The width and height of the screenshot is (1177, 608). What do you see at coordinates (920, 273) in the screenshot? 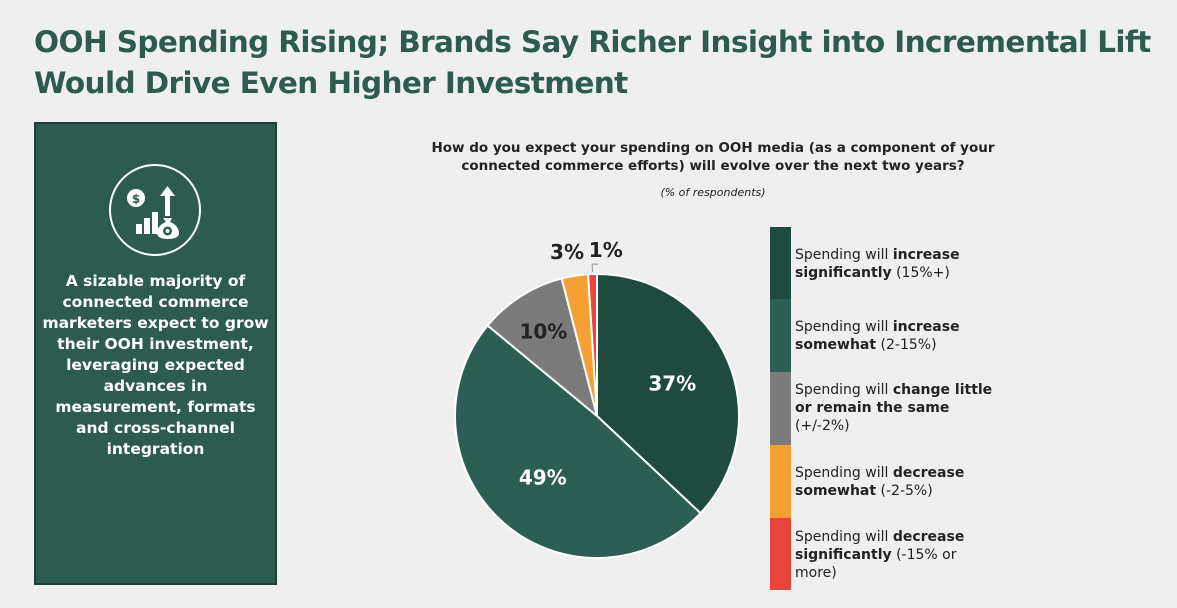
I see `legend-label-range: (15%+)` at bounding box center [920, 273].